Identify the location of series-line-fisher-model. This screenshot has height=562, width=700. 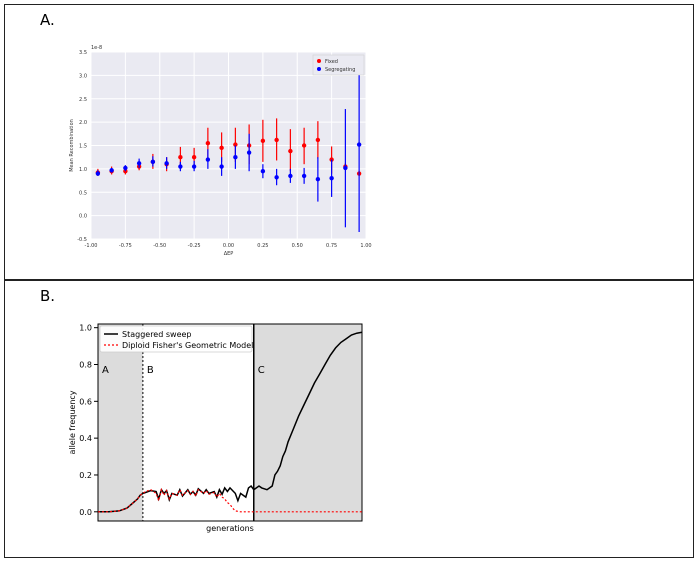
(230, 500).